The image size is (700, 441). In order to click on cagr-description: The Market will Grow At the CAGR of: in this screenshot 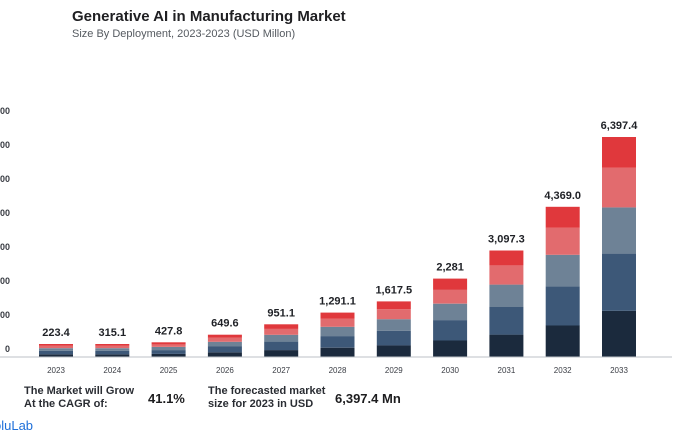, I will do `click(79, 398)`.